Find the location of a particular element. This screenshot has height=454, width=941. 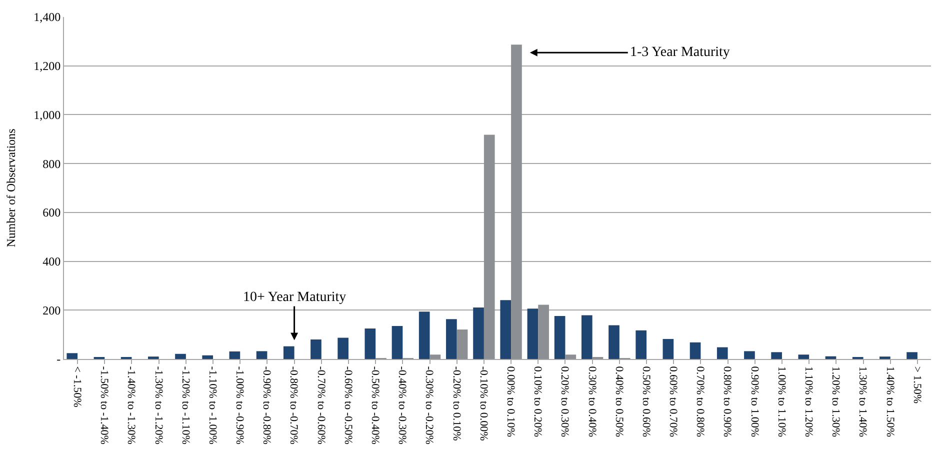

x-tick-label: 1.30% to 1.40% is located at coordinates (862, 402).